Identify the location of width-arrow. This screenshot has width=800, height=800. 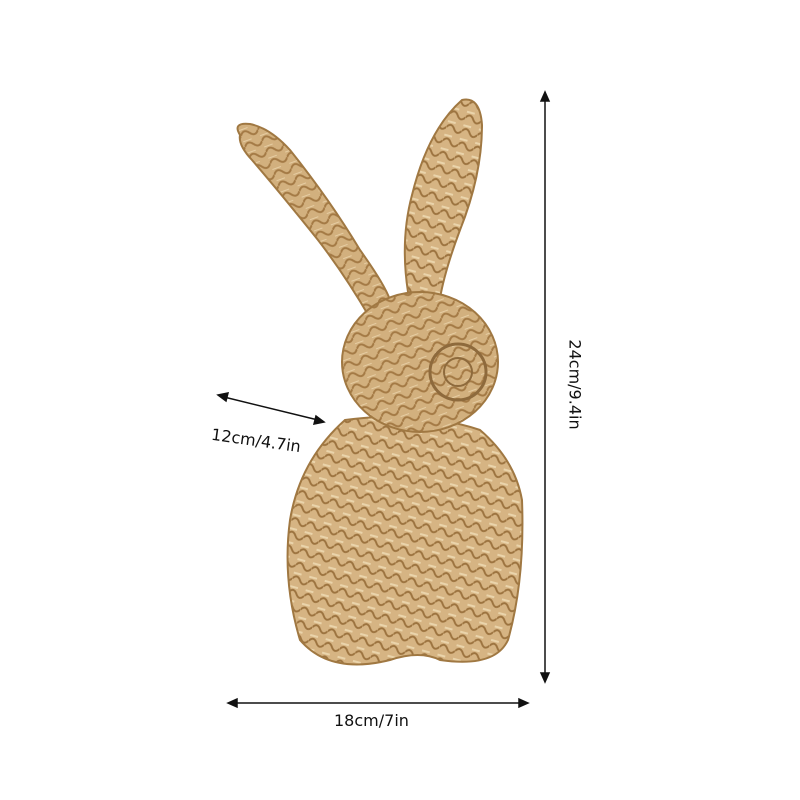
(378, 703).